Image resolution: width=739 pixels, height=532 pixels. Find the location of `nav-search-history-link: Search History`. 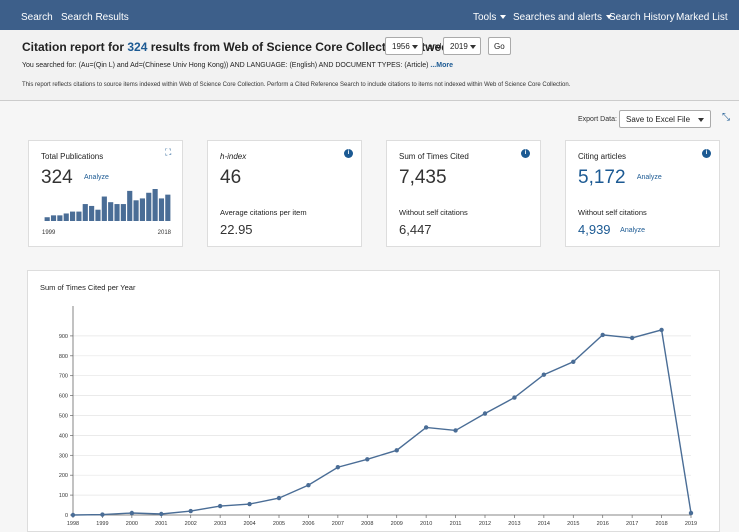

nav-search-history-link: Search History is located at coordinates (642, 17).